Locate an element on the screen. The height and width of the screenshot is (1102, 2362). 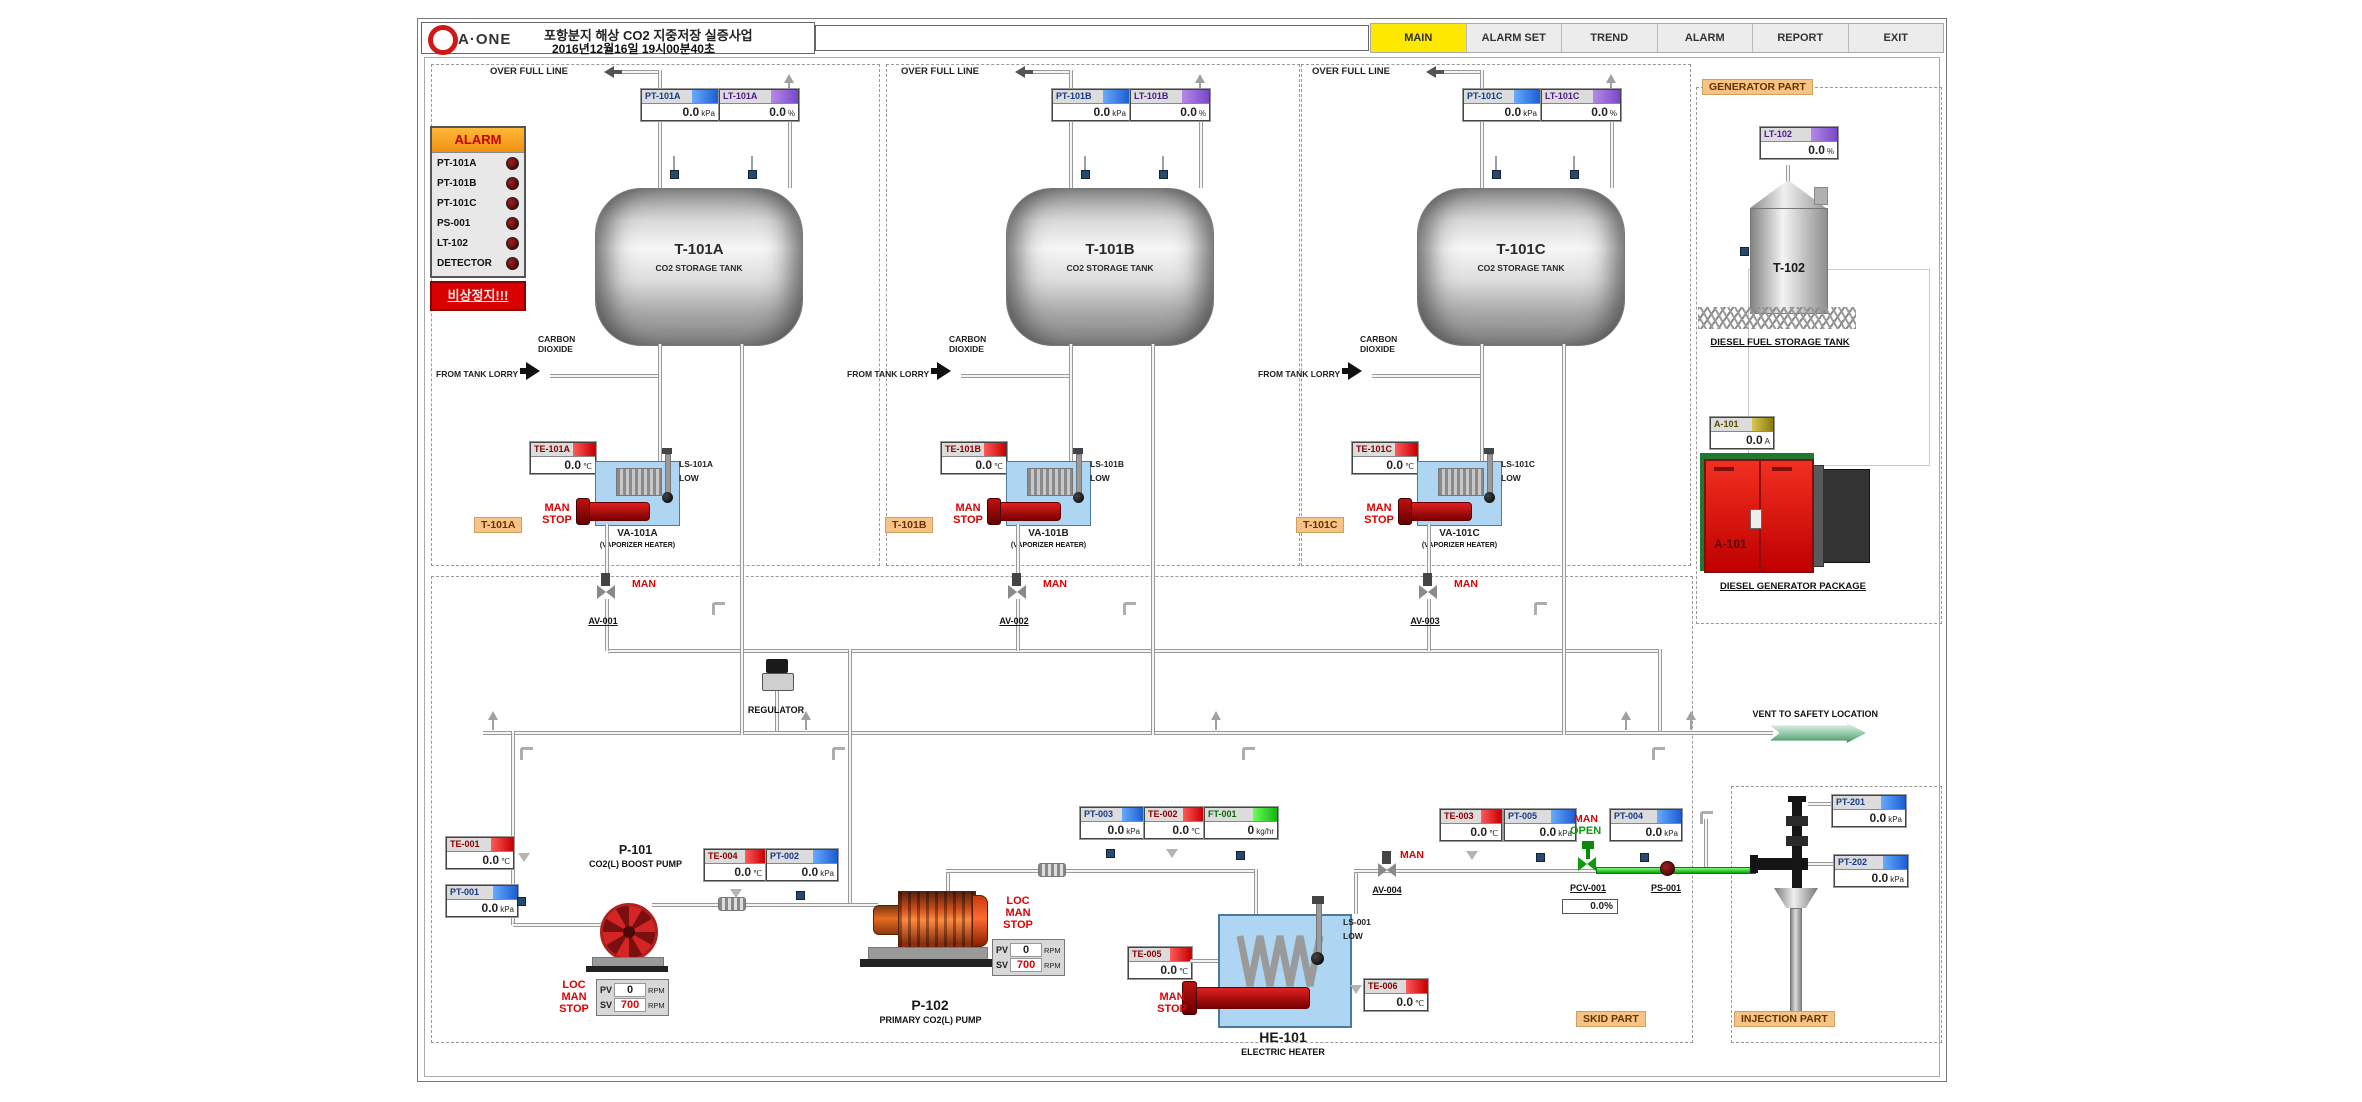
te-001-indicator: TE-001 0.0 ℃ is located at coordinates (480, 853).